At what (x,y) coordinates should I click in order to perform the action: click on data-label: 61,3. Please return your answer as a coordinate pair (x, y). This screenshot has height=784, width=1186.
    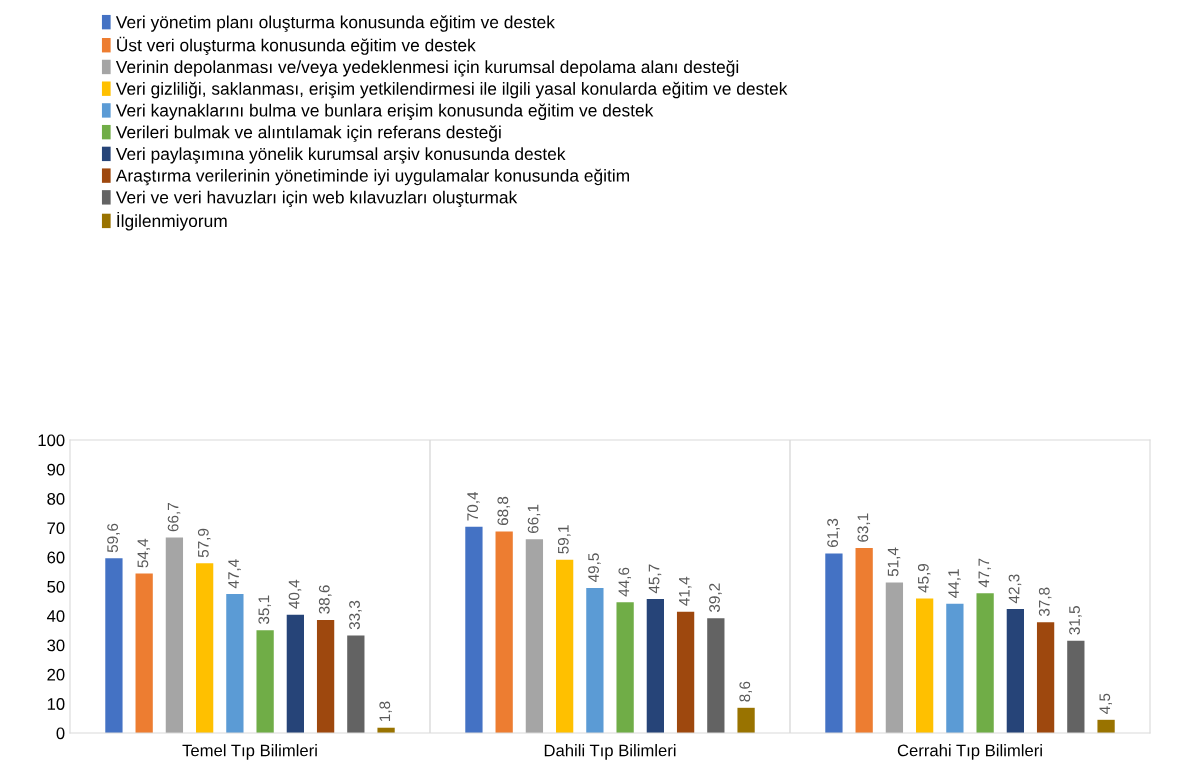
    Looking at the image, I should click on (833, 533).